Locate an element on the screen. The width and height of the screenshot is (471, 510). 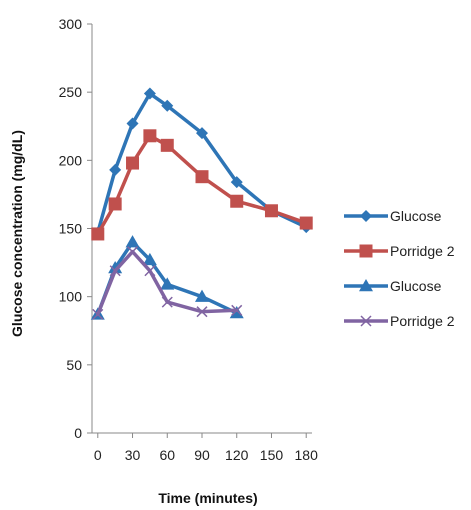
y-tick-label: 300 is located at coordinates (71, 24).